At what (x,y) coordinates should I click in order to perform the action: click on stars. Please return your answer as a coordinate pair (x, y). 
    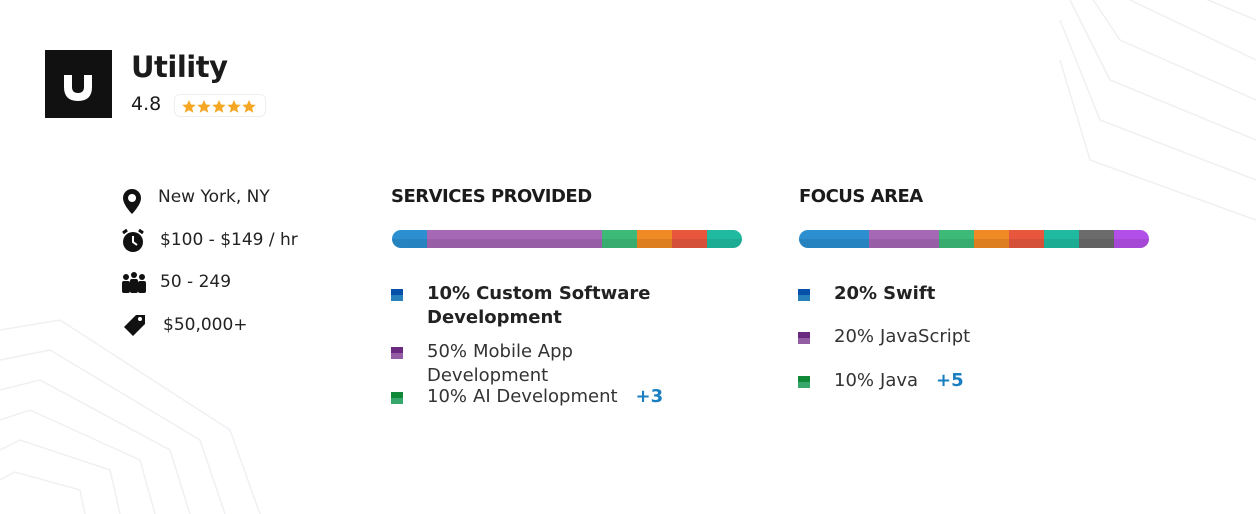
    Looking at the image, I should click on (220, 105).